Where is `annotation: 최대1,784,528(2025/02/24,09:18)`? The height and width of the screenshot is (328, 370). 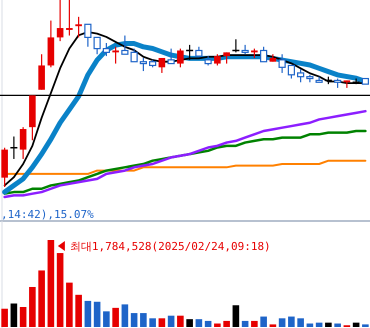 annotation: 최대1,784,528(2025/02/24,09:18) is located at coordinates (170, 246).